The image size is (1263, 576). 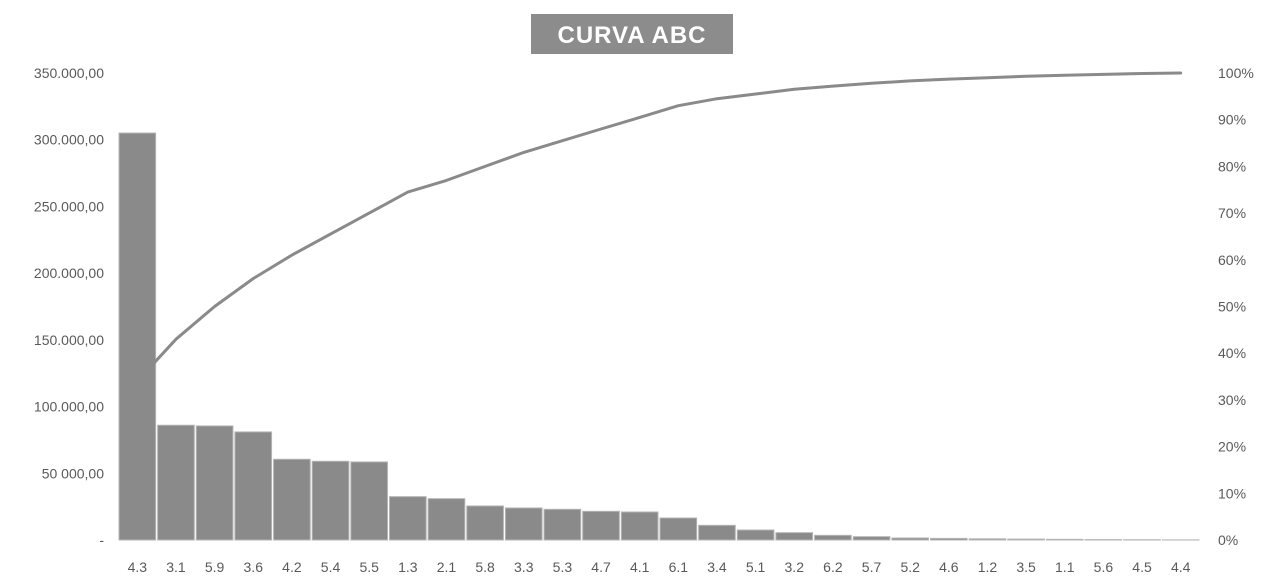 What do you see at coordinates (69, 340) in the screenshot?
I see `left-axis-tick-label: 150.000,00` at bounding box center [69, 340].